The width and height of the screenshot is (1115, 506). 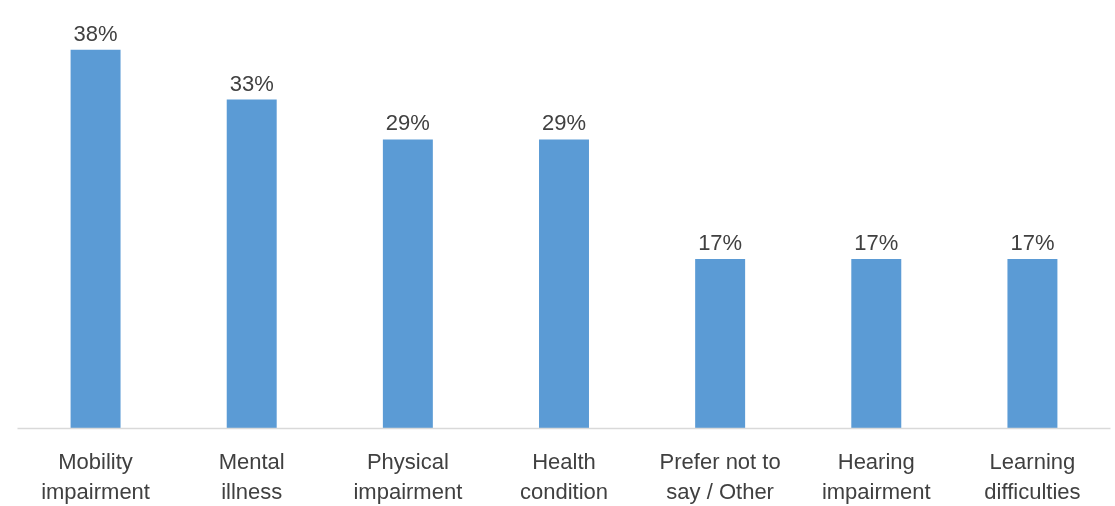 I want to click on data-label: 33%, so click(x=251, y=83).